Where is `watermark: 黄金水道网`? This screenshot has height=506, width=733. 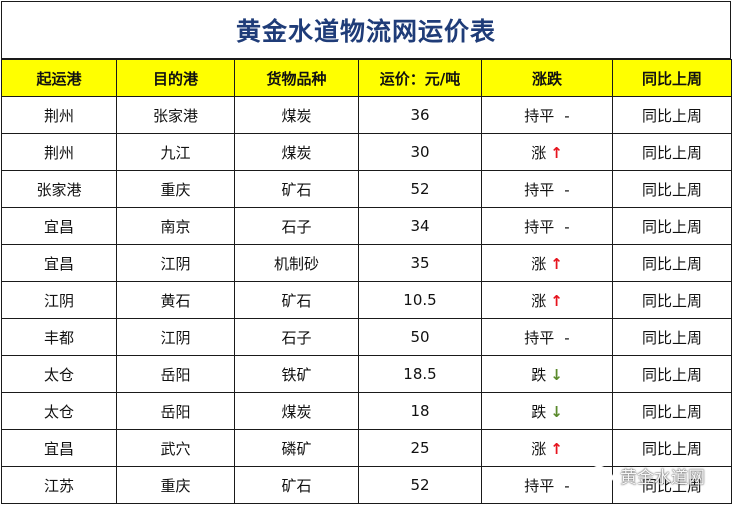
watermark: 黄金水道网 is located at coordinates (647, 475).